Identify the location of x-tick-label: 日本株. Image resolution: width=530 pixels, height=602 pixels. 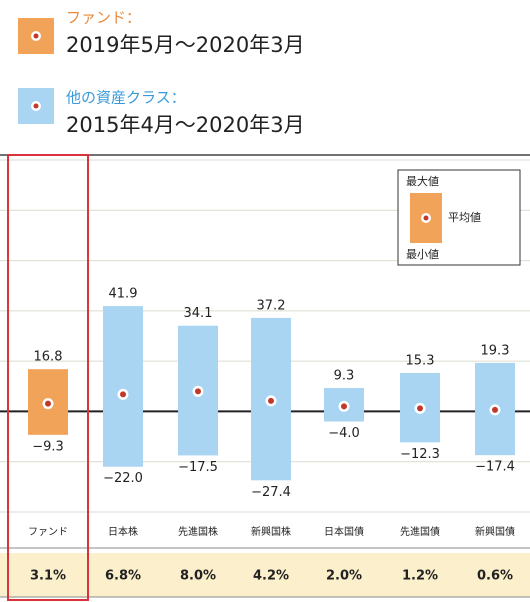
(123, 531).